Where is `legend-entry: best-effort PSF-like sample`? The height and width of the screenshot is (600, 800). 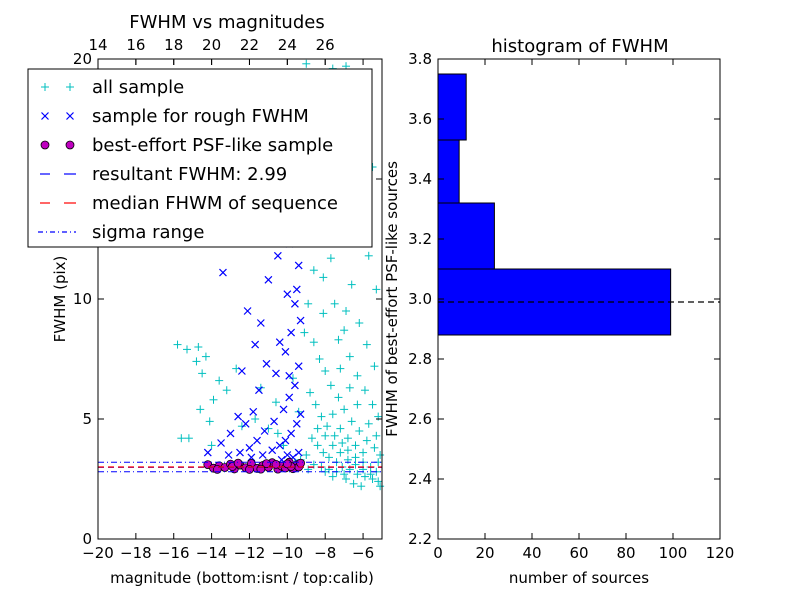
legend-entry: best-effort PSF-like sample is located at coordinates (186, 145).